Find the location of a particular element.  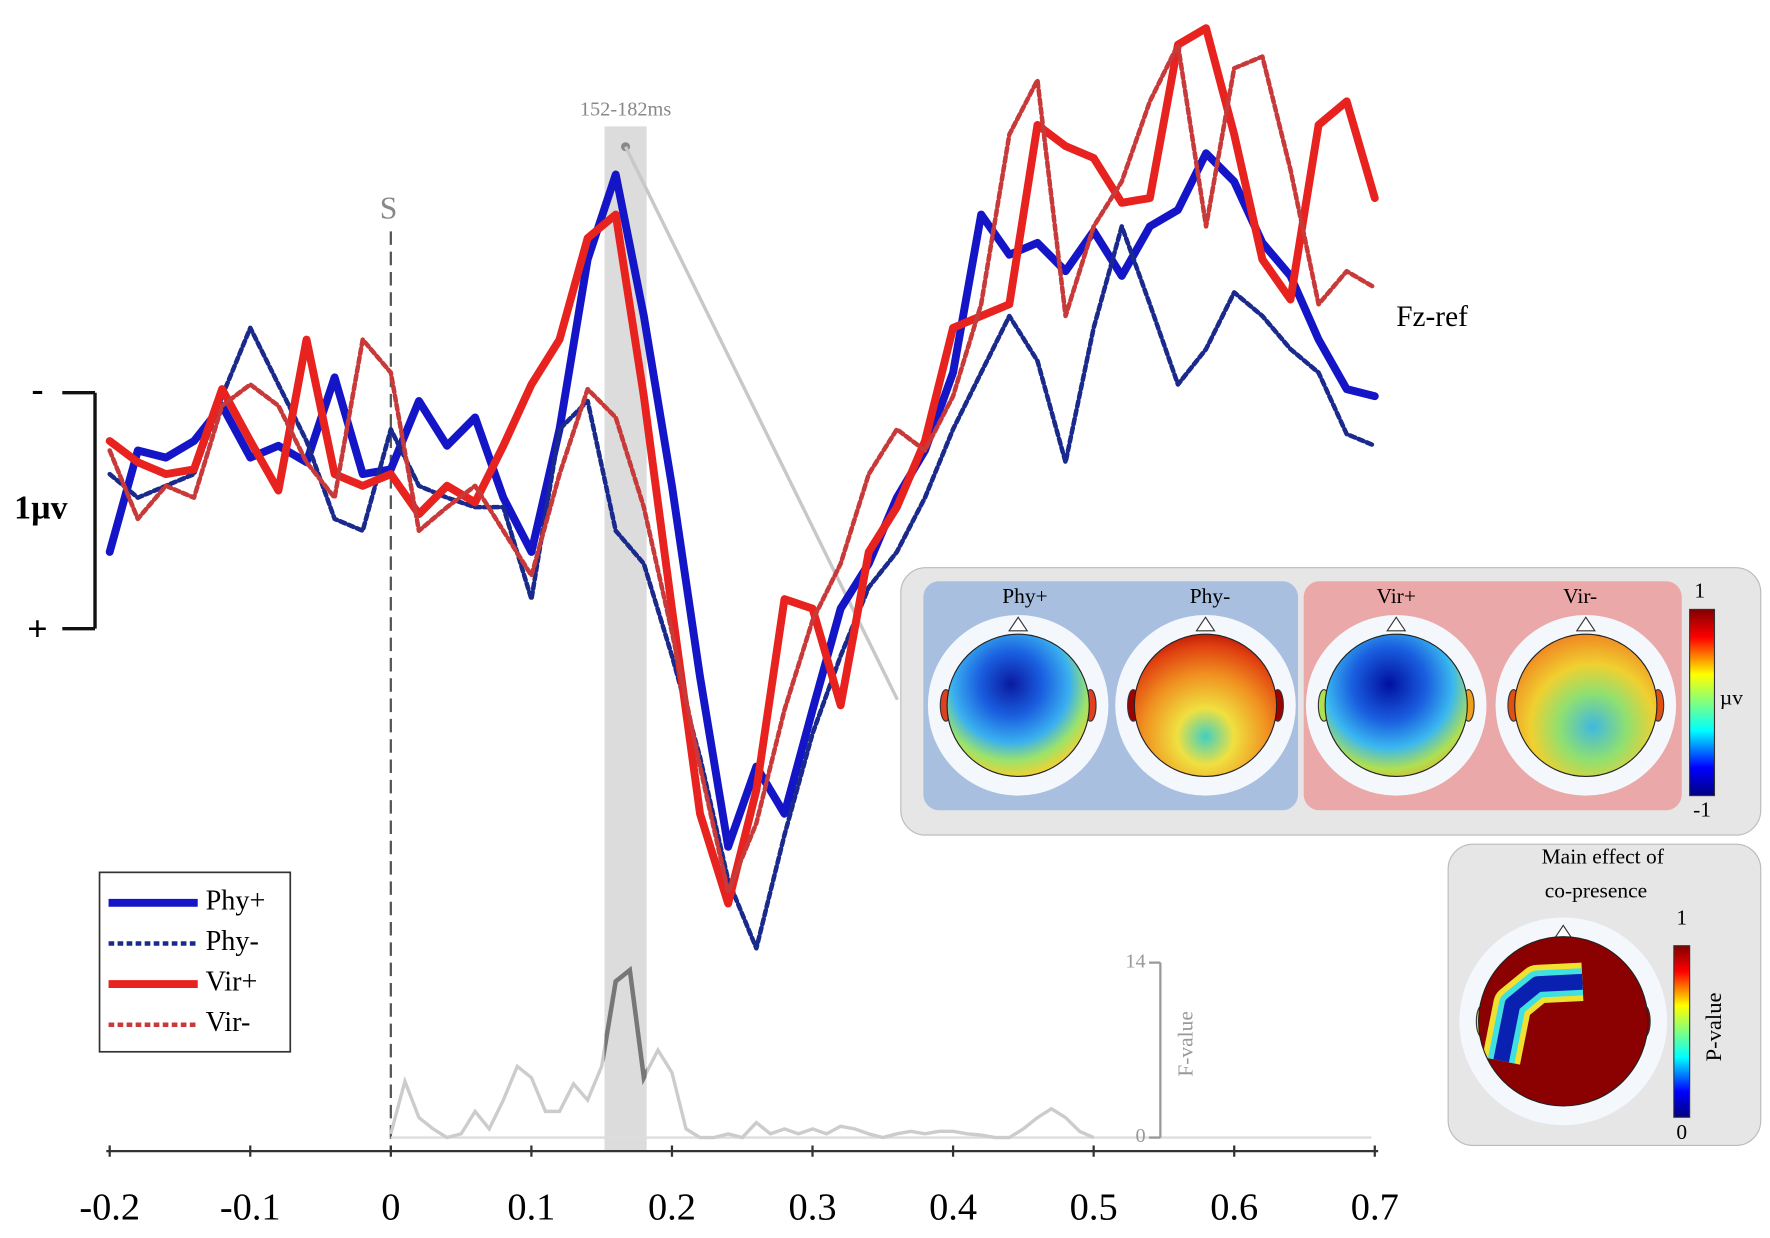

scale-minus: - is located at coordinates (37, 389).